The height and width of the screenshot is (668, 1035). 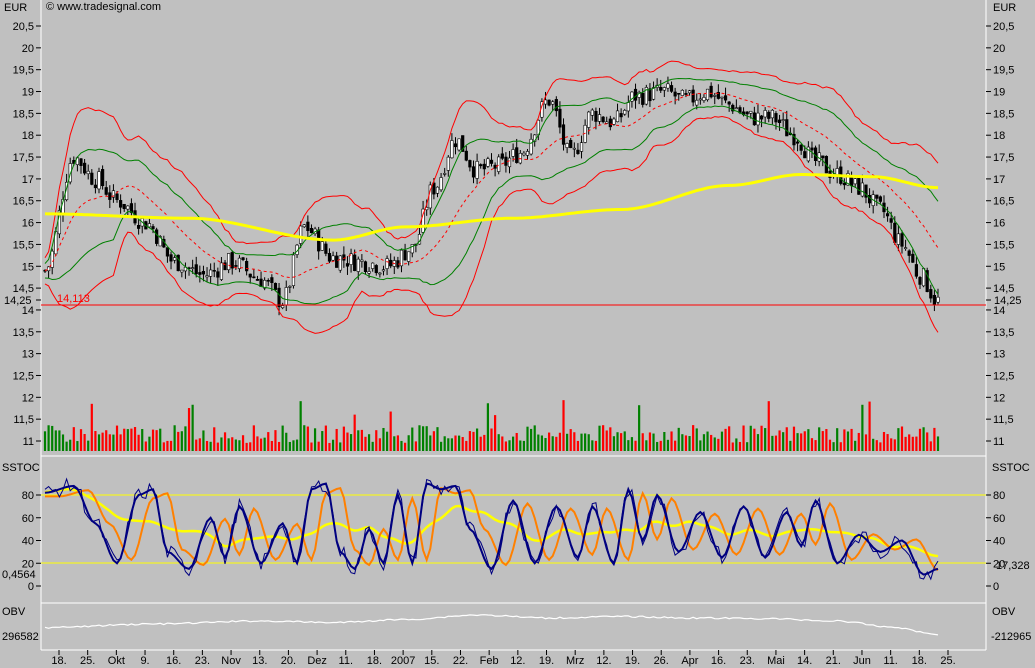 What do you see at coordinates (776, 661) in the screenshot?
I see `x-tick-label: Mai` at bounding box center [776, 661].